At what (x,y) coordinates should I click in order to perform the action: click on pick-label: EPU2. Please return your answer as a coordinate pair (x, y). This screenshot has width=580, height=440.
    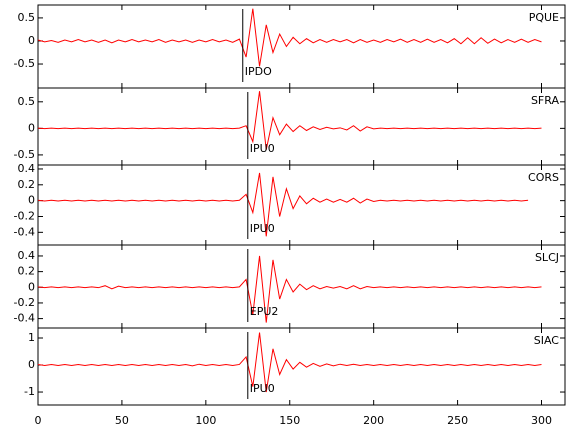
    Looking at the image, I should click on (264, 311).